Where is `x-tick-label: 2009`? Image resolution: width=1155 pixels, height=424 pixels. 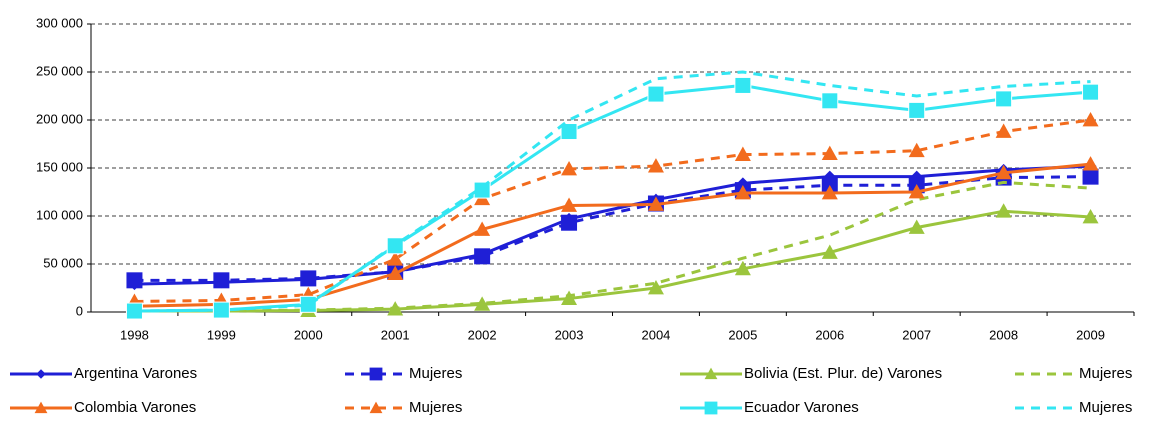
x-tick-label: 2009 is located at coordinates (1090, 334).